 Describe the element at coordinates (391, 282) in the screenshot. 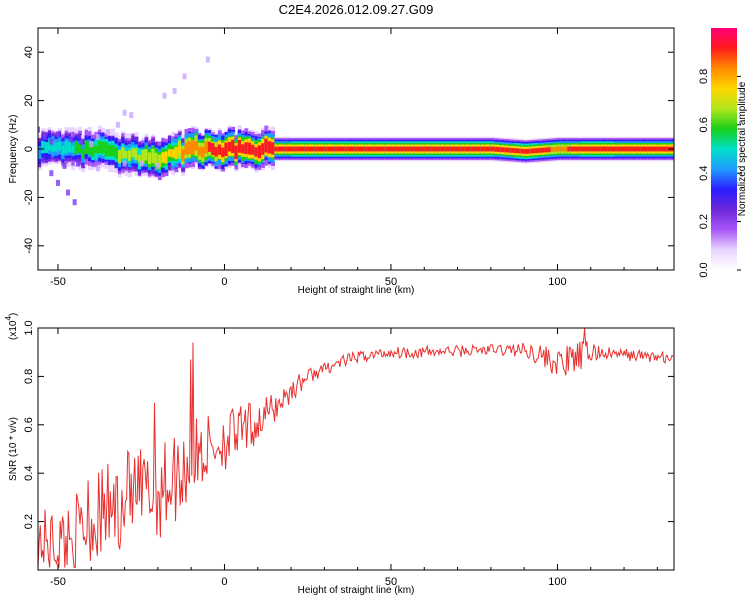

I see `spectrogram-x-tick-label: 50` at that location.